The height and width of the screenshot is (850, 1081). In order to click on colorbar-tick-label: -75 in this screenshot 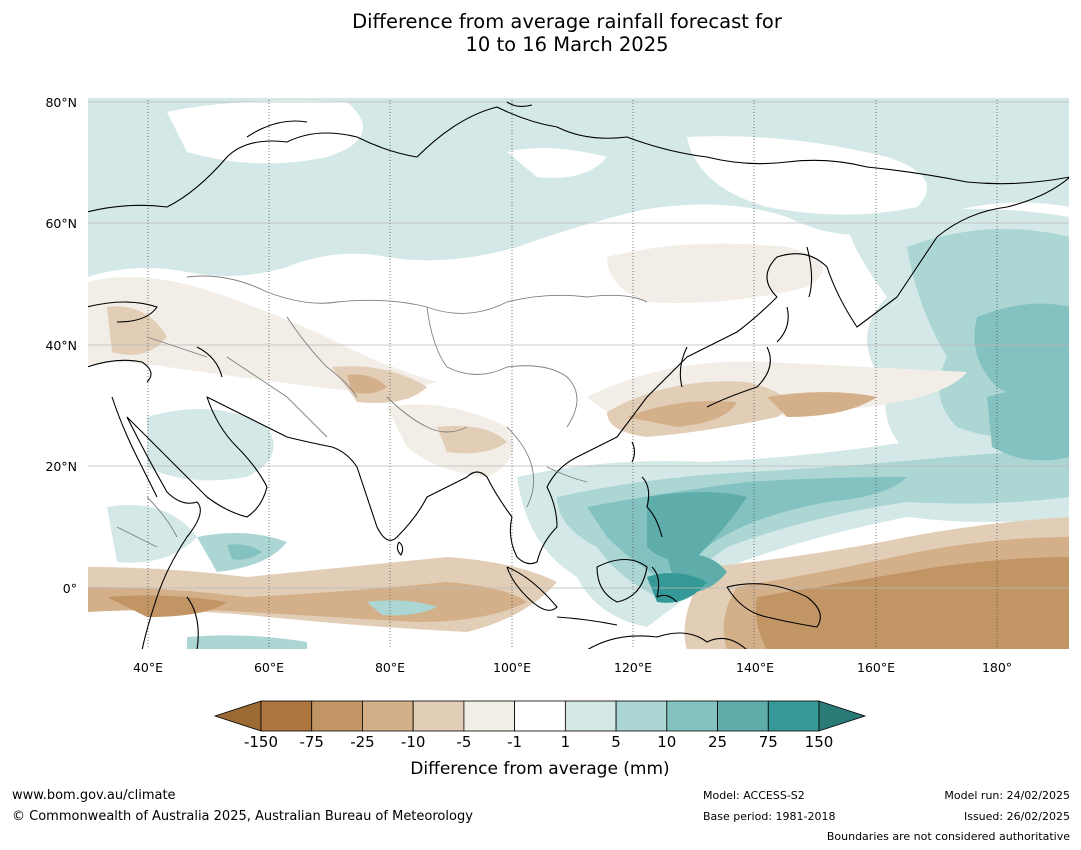, I will do `click(311, 742)`.